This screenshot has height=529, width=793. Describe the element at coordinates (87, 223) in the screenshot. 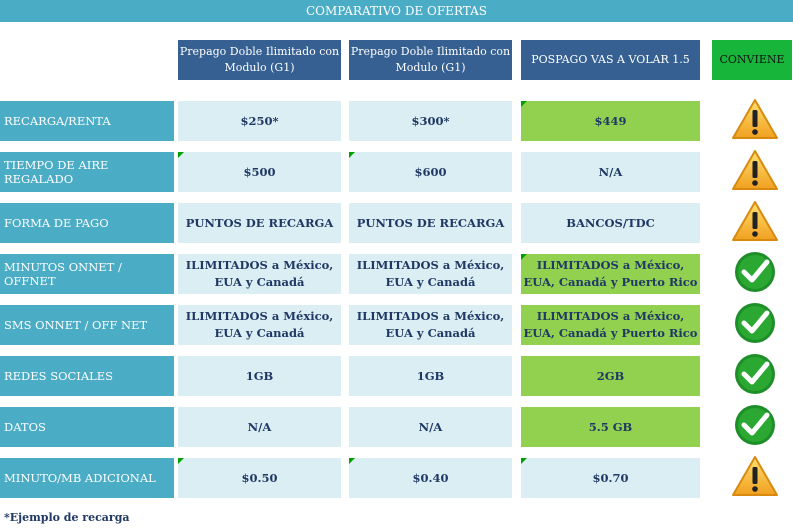

I see `row-label-forma-pago: FORMA DE PAGO` at that location.